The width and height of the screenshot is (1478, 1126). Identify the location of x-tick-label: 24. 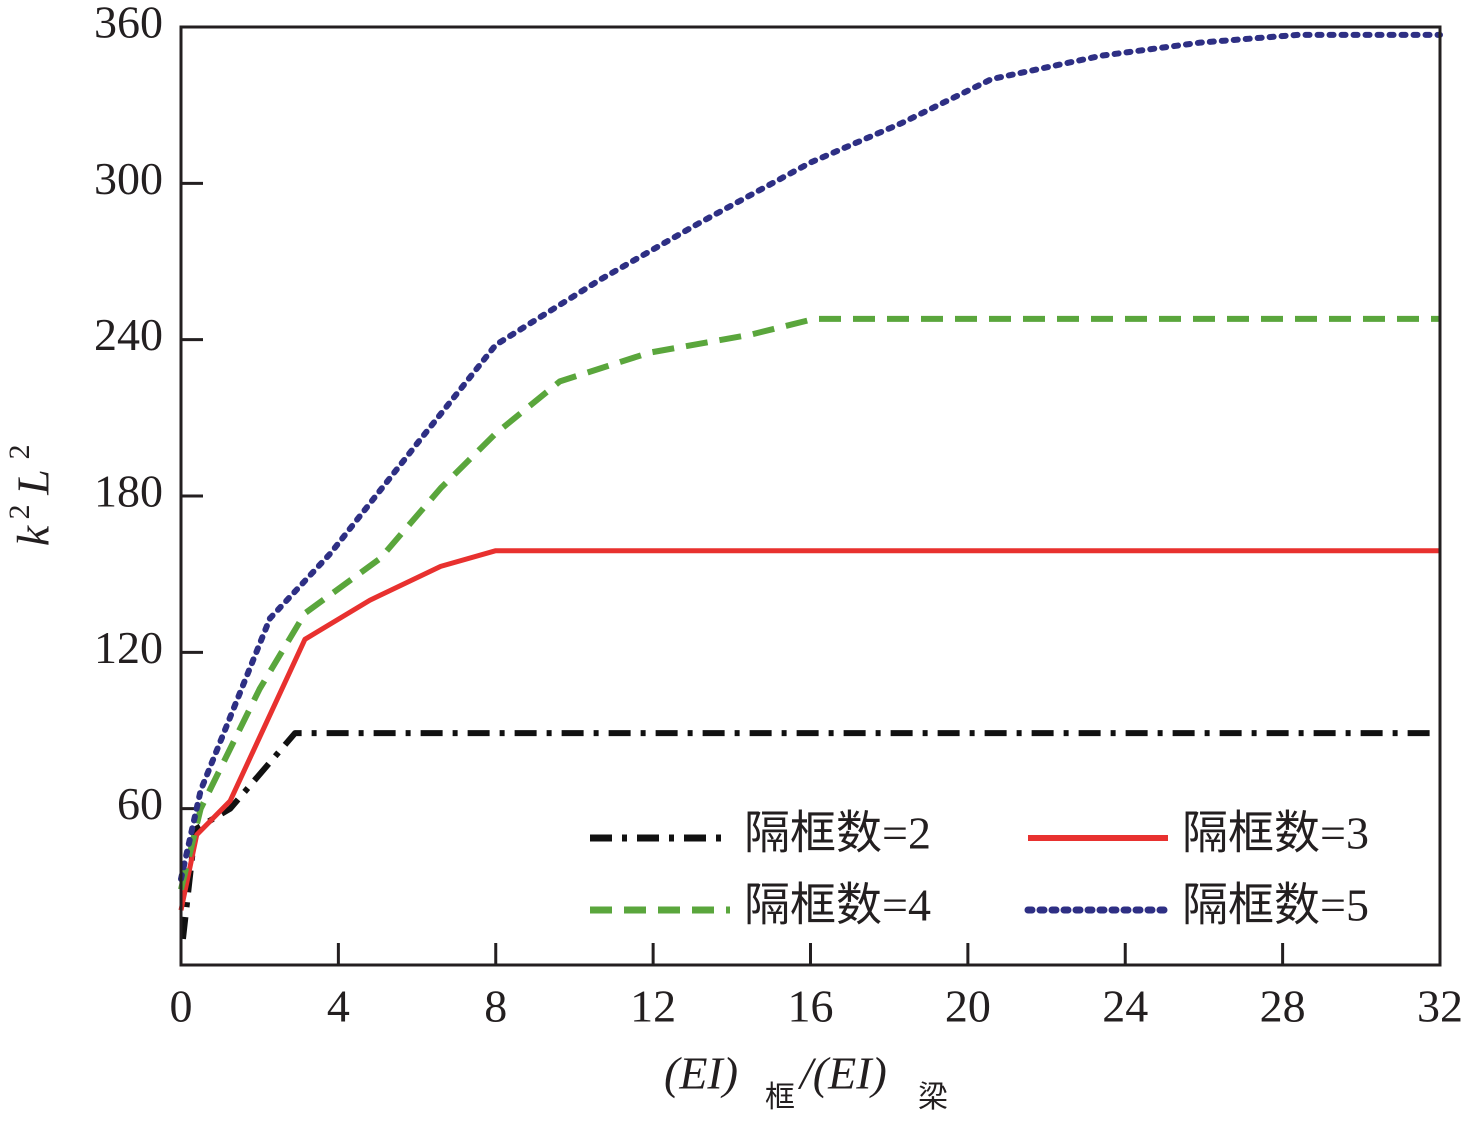
(1125, 1006).